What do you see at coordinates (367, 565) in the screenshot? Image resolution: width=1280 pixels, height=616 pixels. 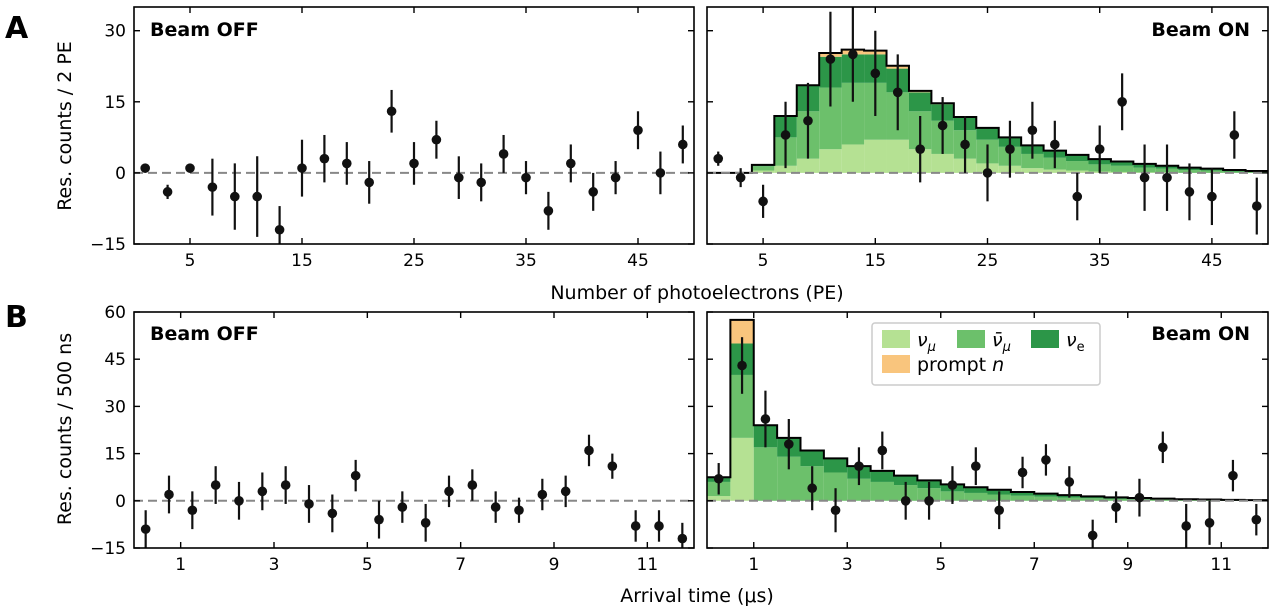 I see `b-off-xtick-label: 5` at bounding box center [367, 565].